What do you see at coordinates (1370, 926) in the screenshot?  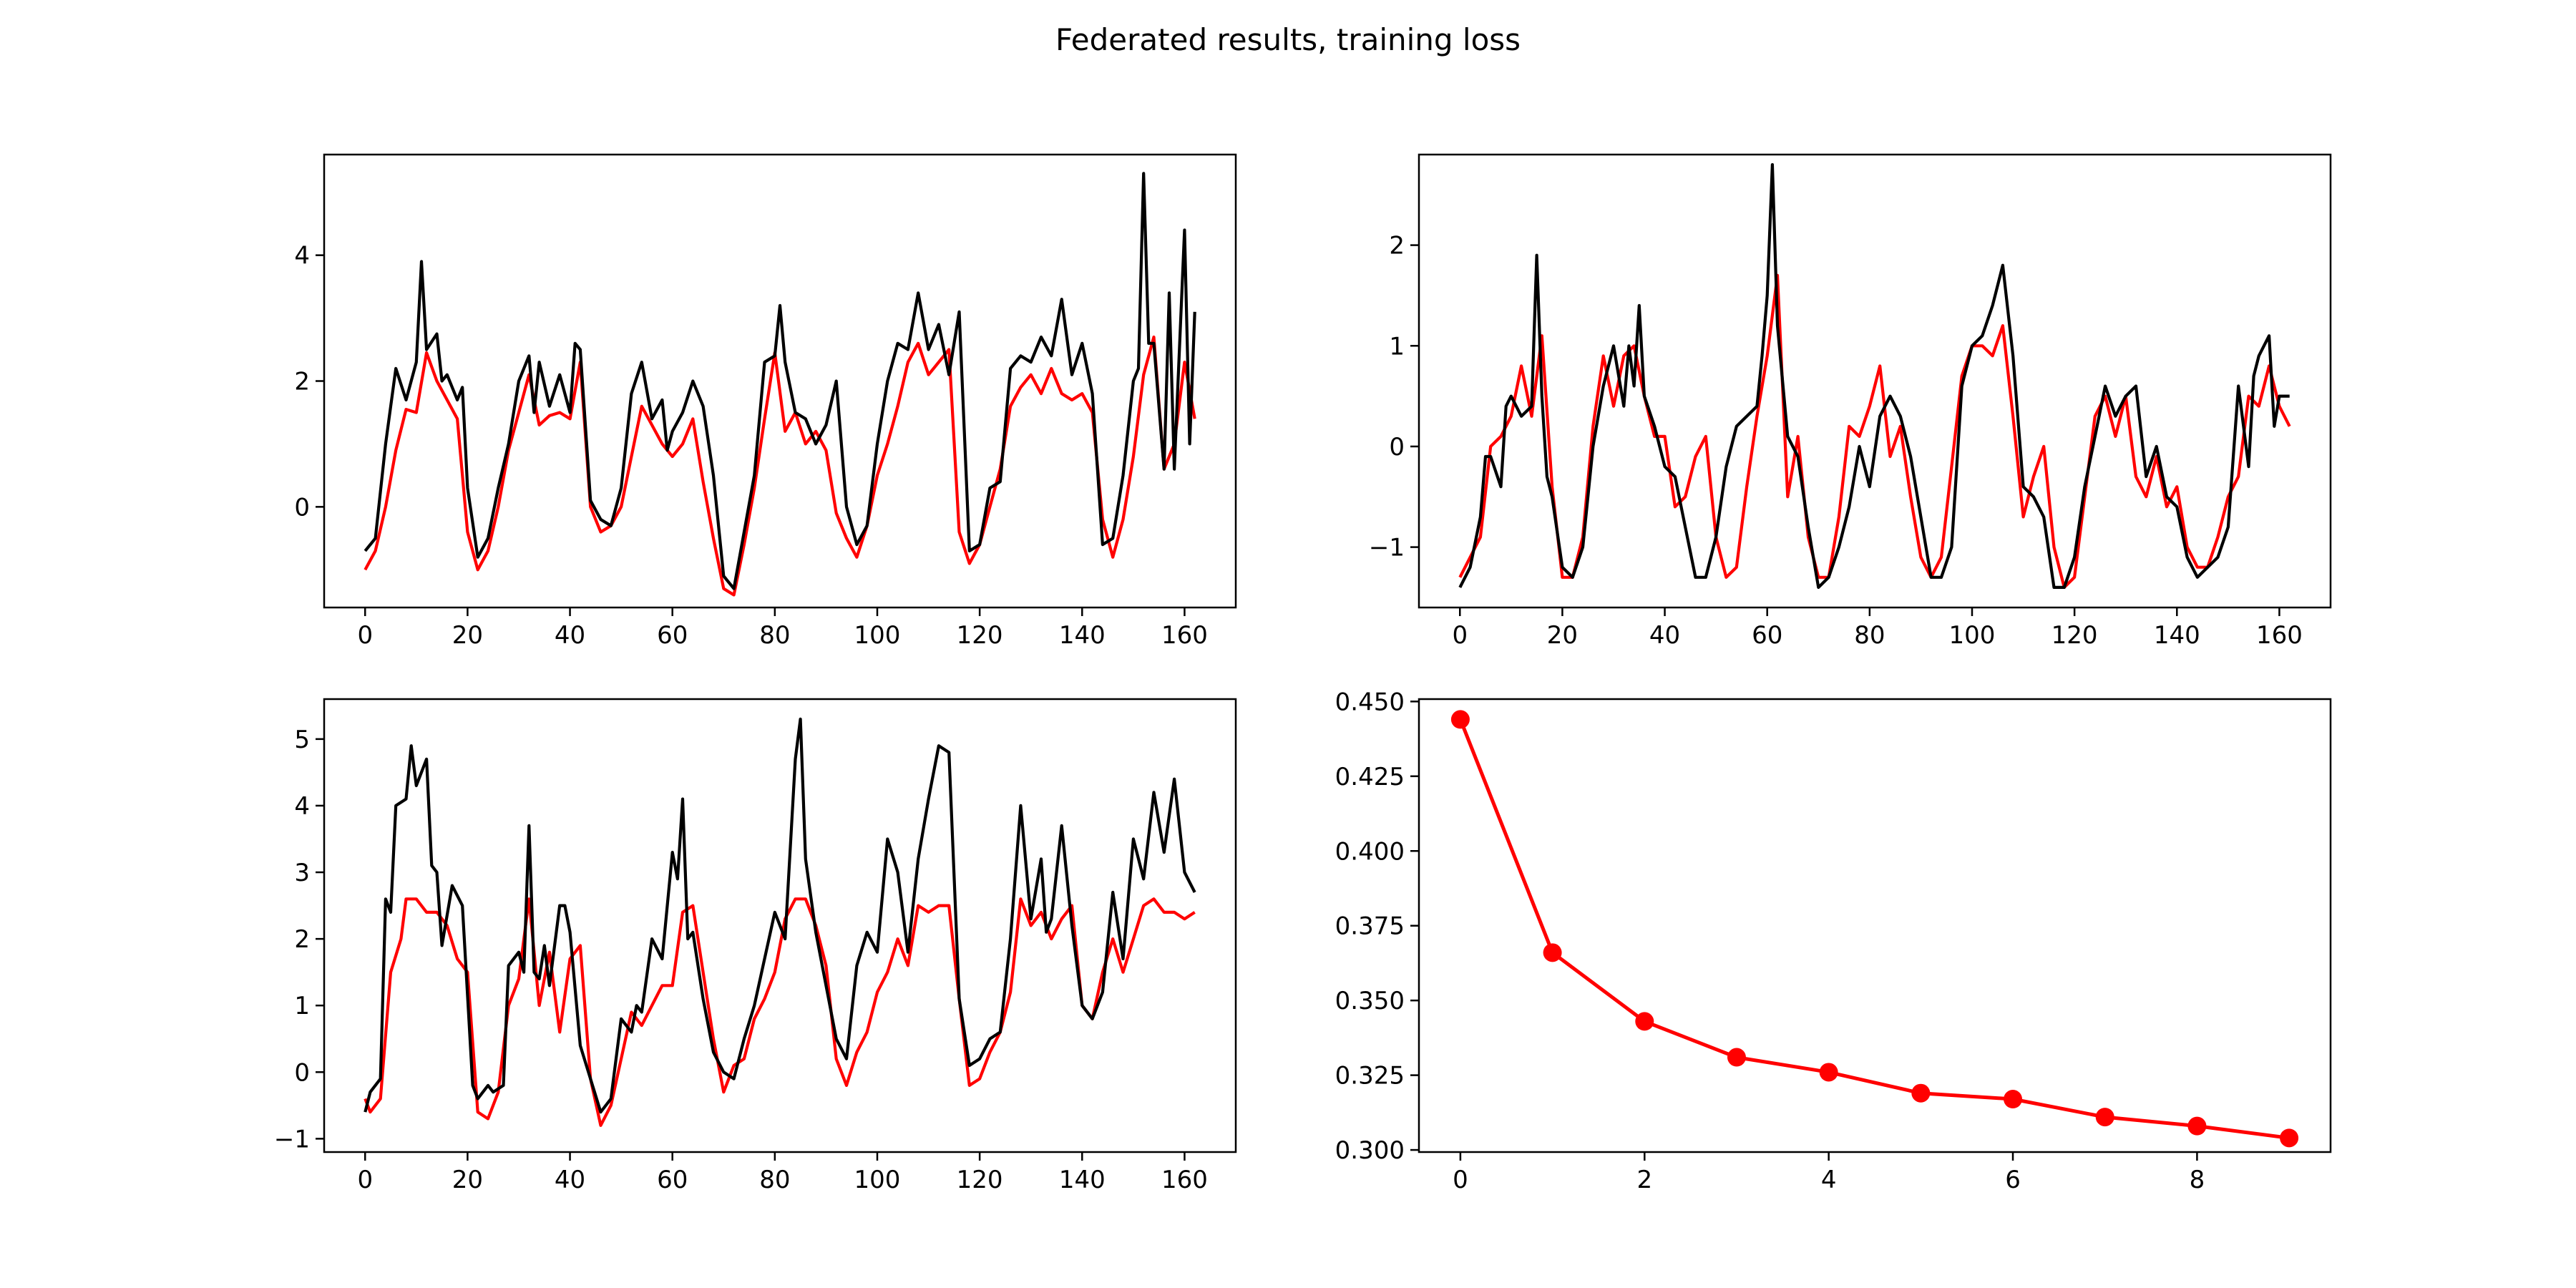 I see `y-tick-label: 0.375` at bounding box center [1370, 926].